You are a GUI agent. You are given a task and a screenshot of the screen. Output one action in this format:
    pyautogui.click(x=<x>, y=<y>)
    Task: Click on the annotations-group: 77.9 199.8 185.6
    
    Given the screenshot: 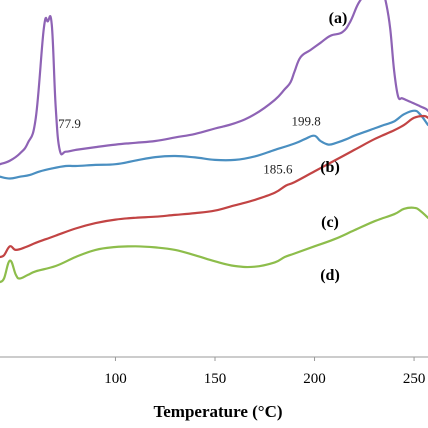 What is the action you would take?
    pyautogui.click(x=189, y=145)
    